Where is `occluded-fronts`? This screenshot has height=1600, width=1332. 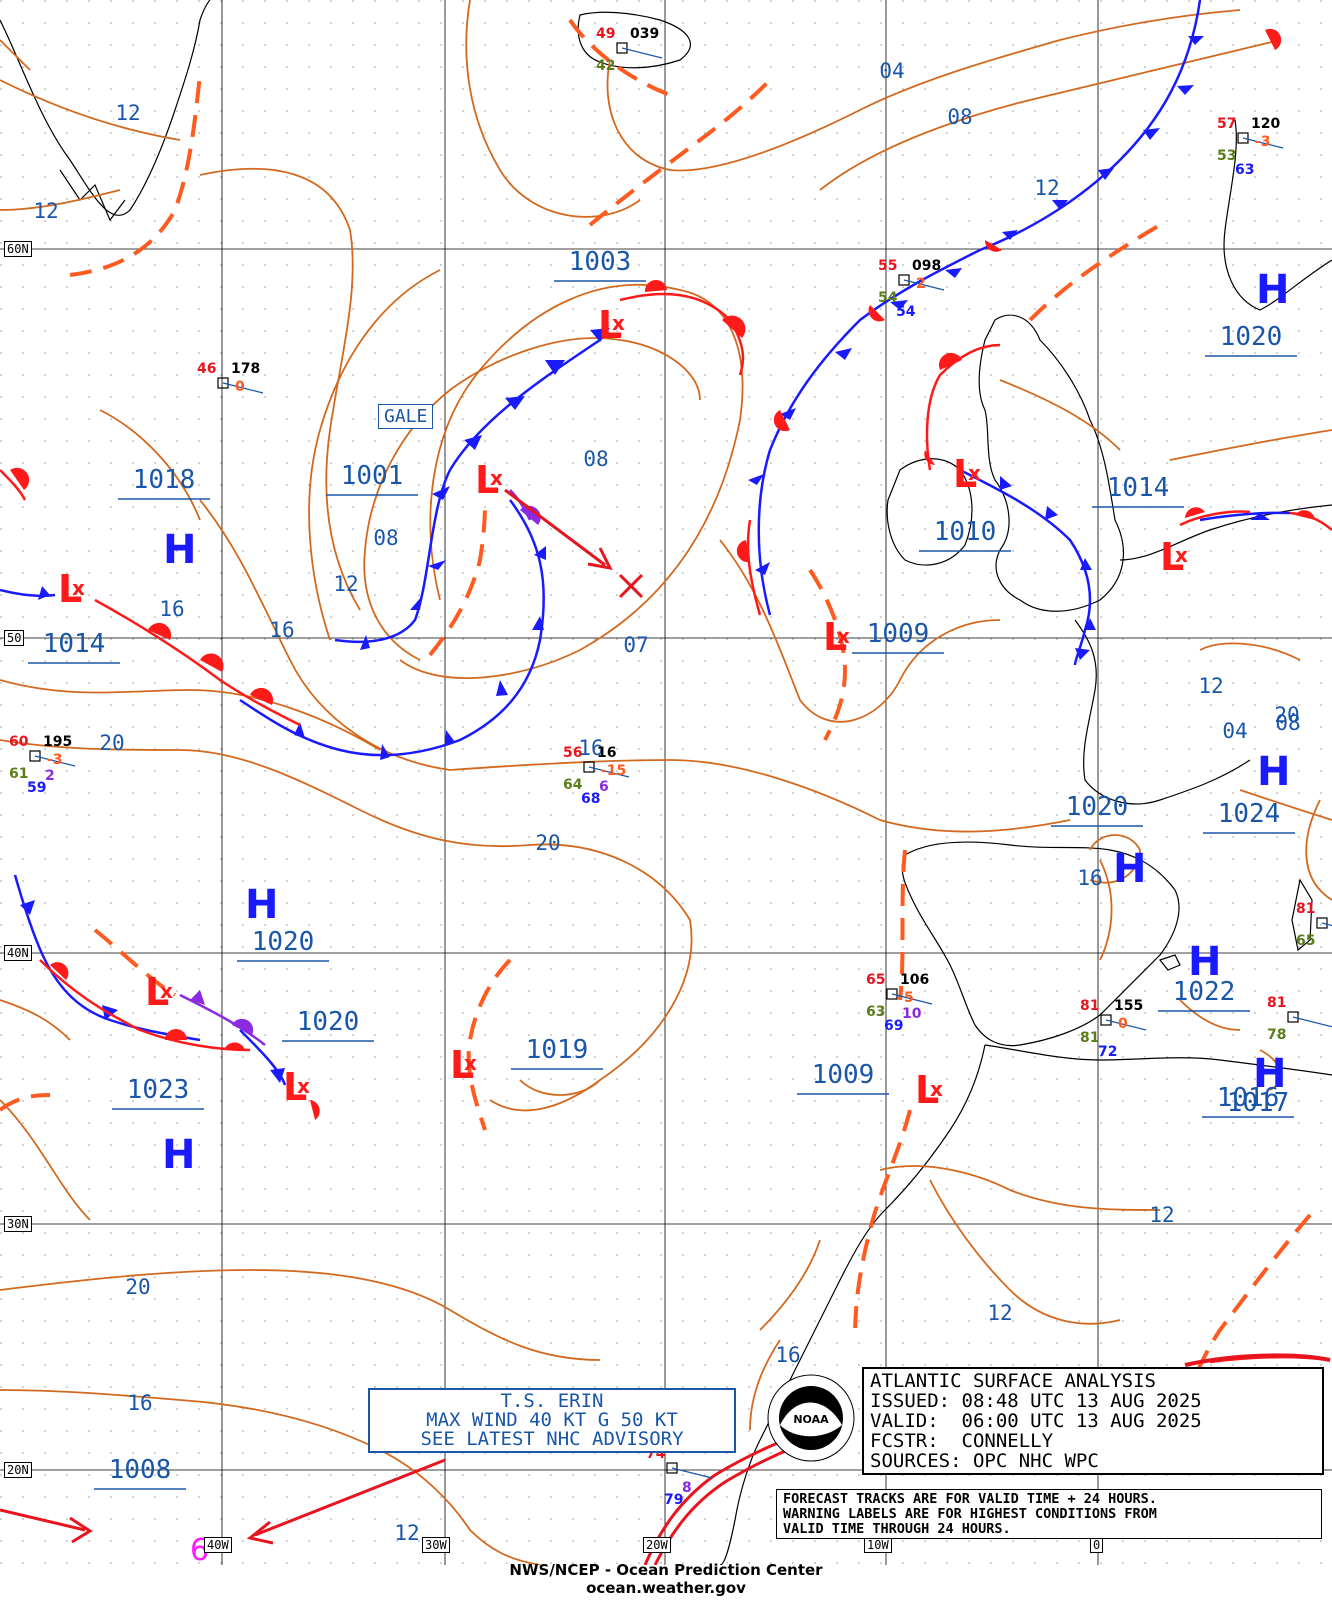 occluded-fronts is located at coordinates (355, 767).